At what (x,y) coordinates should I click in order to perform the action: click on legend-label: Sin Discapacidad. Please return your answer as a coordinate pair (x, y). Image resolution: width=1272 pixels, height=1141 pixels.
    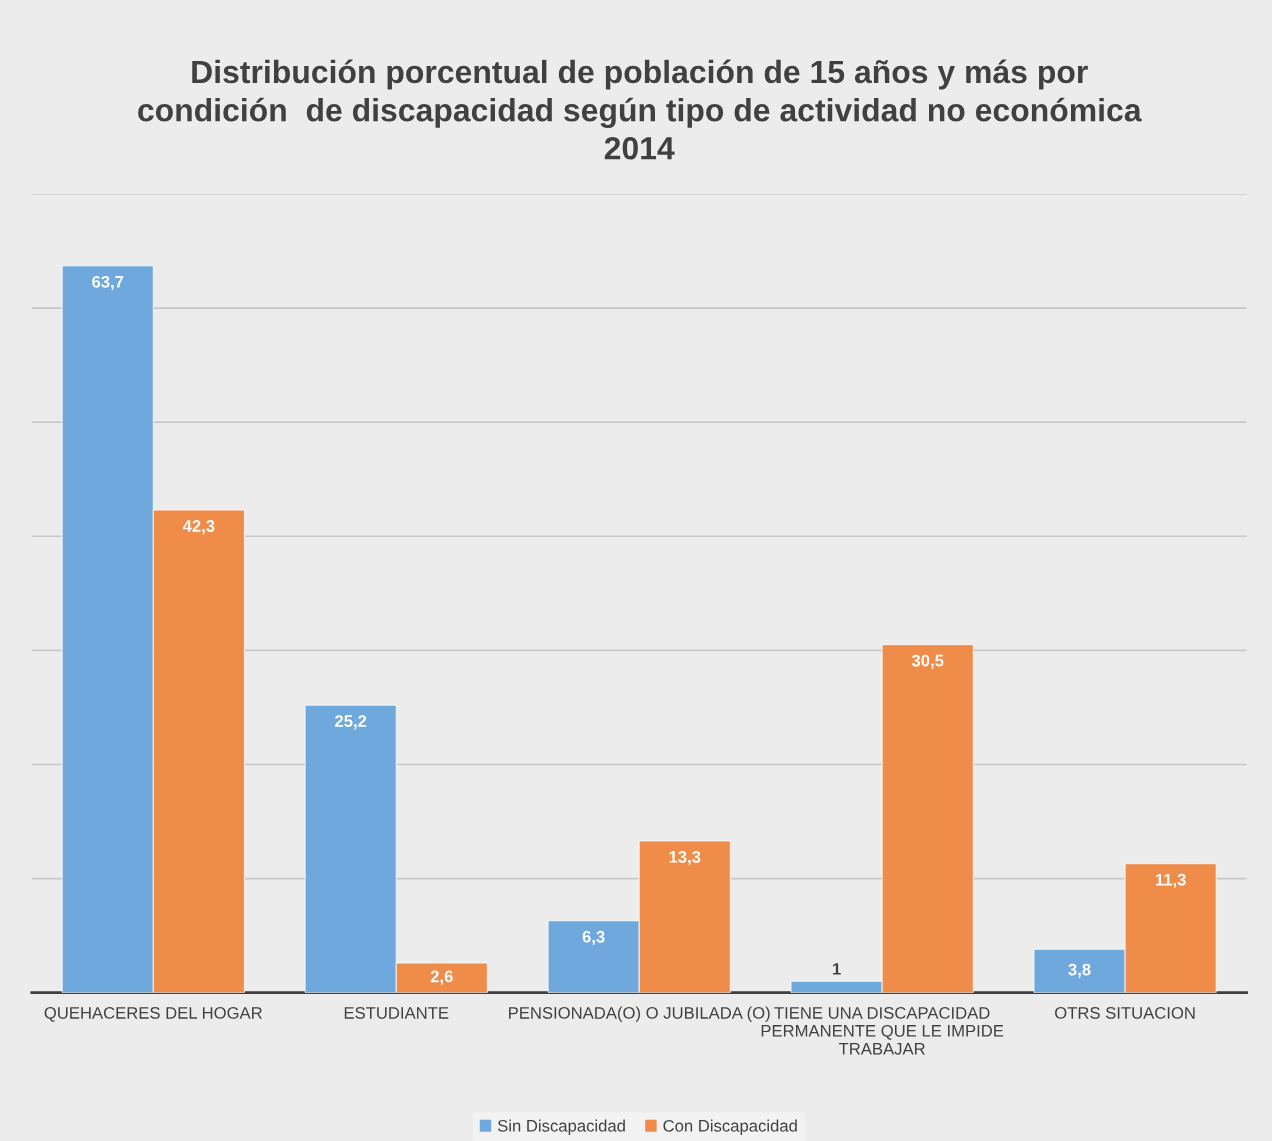
    Looking at the image, I should click on (561, 1127).